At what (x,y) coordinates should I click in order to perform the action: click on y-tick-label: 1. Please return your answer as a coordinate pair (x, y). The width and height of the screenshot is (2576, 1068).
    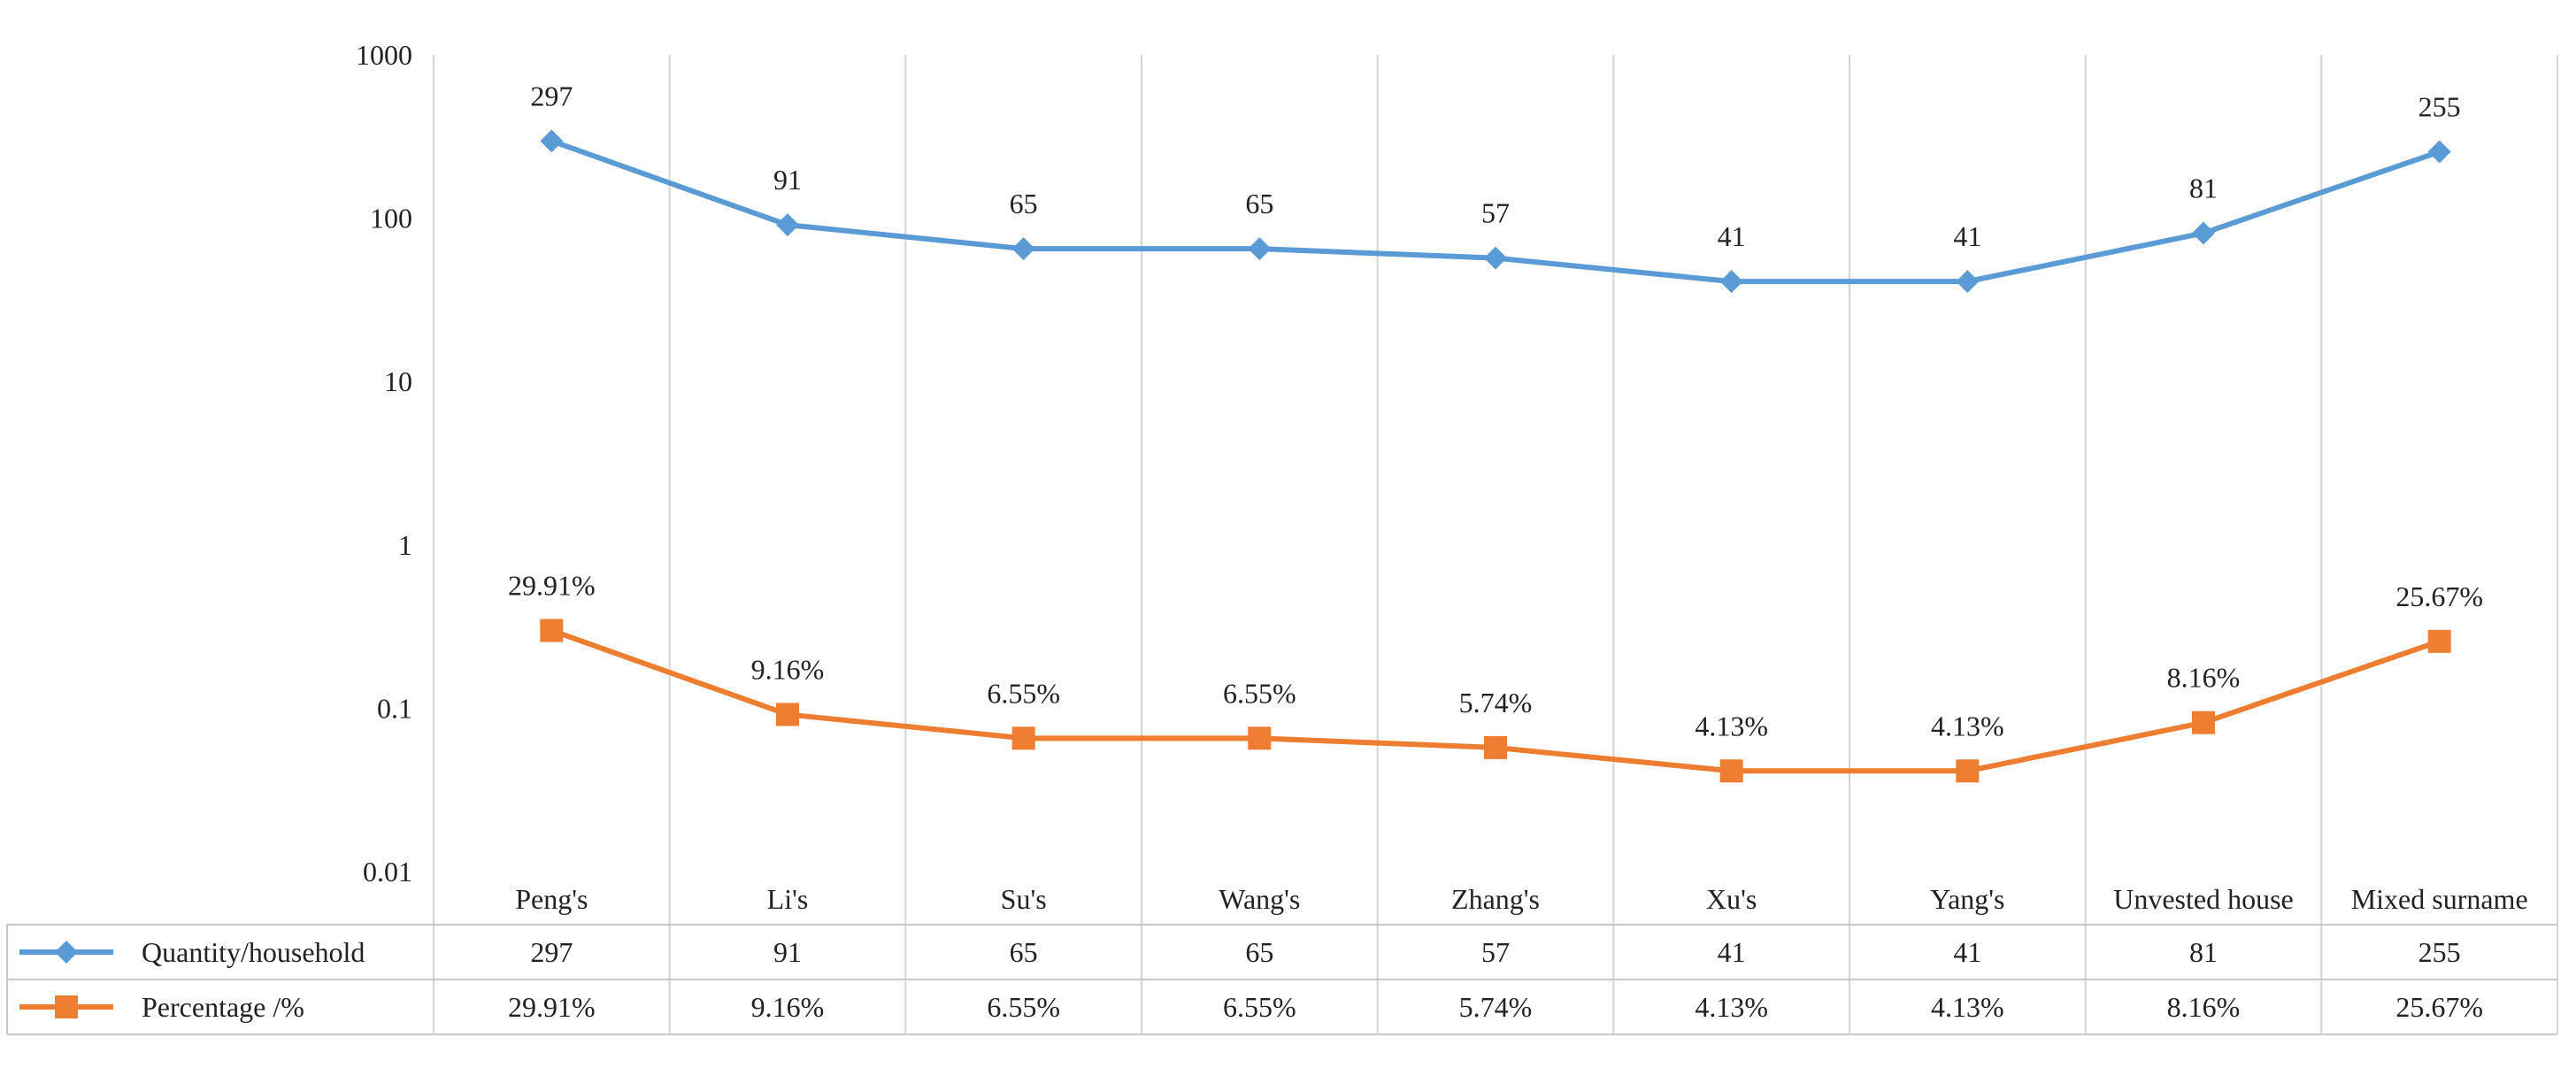
    Looking at the image, I should click on (405, 545).